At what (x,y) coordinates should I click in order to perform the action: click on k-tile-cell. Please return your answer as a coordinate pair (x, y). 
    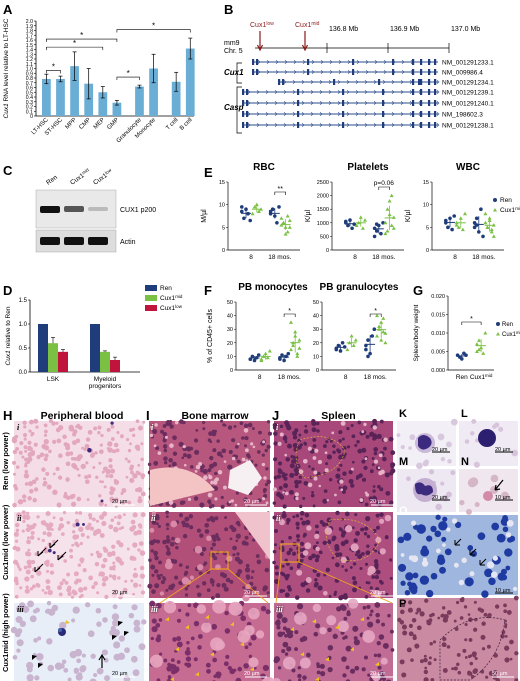
    Looking at the image, I should click on (412, 437).